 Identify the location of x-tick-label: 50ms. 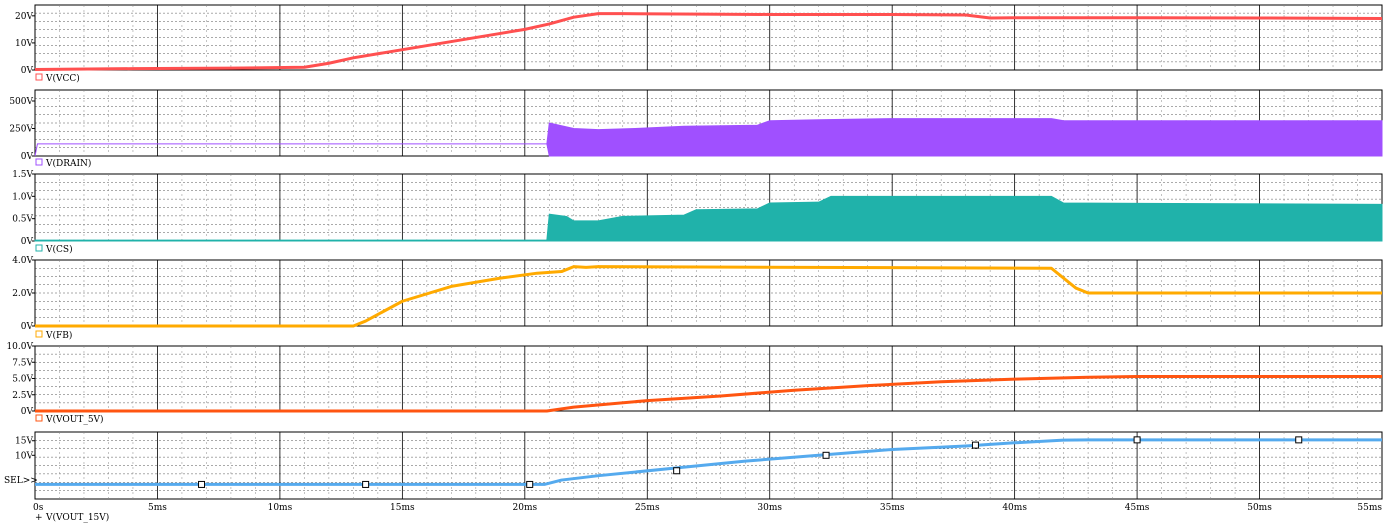
(1259, 508).